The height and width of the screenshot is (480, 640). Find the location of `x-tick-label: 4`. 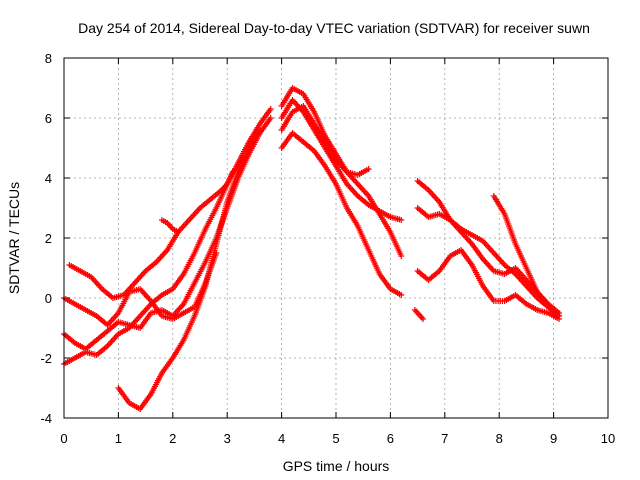

x-tick-label: 4 is located at coordinates (281, 438).